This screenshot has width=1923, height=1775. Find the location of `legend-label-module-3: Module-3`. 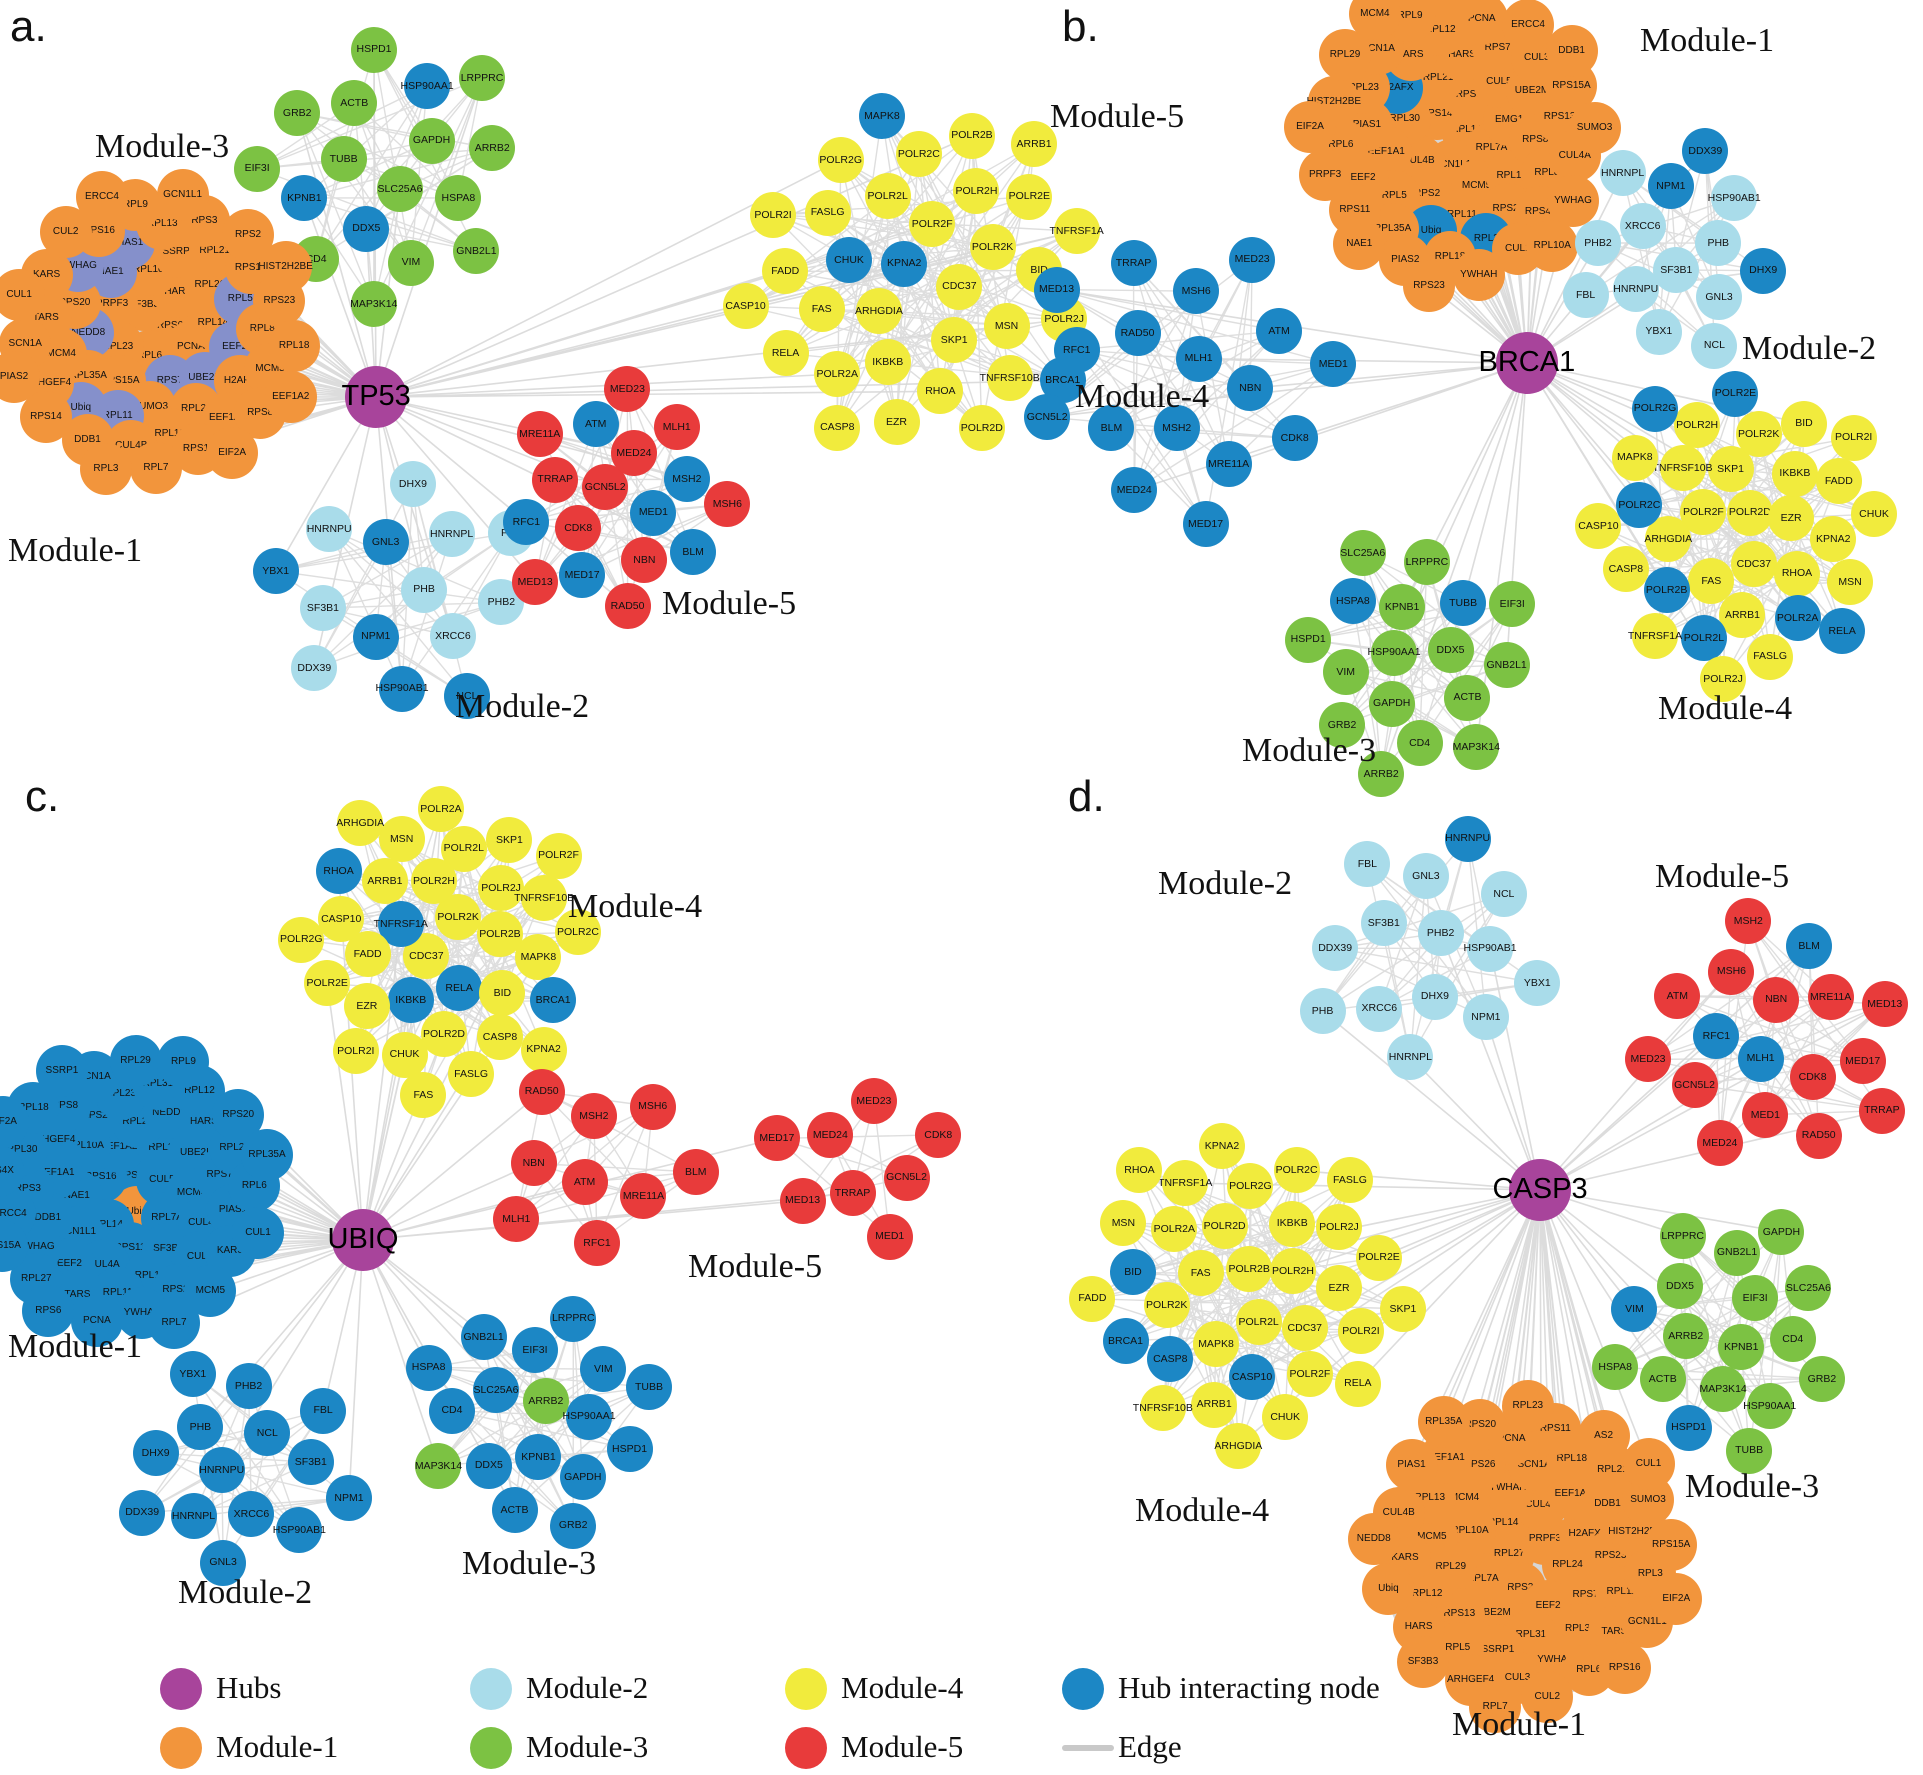

legend-label-module-3: Module-3 is located at coordinates (587, 1746).